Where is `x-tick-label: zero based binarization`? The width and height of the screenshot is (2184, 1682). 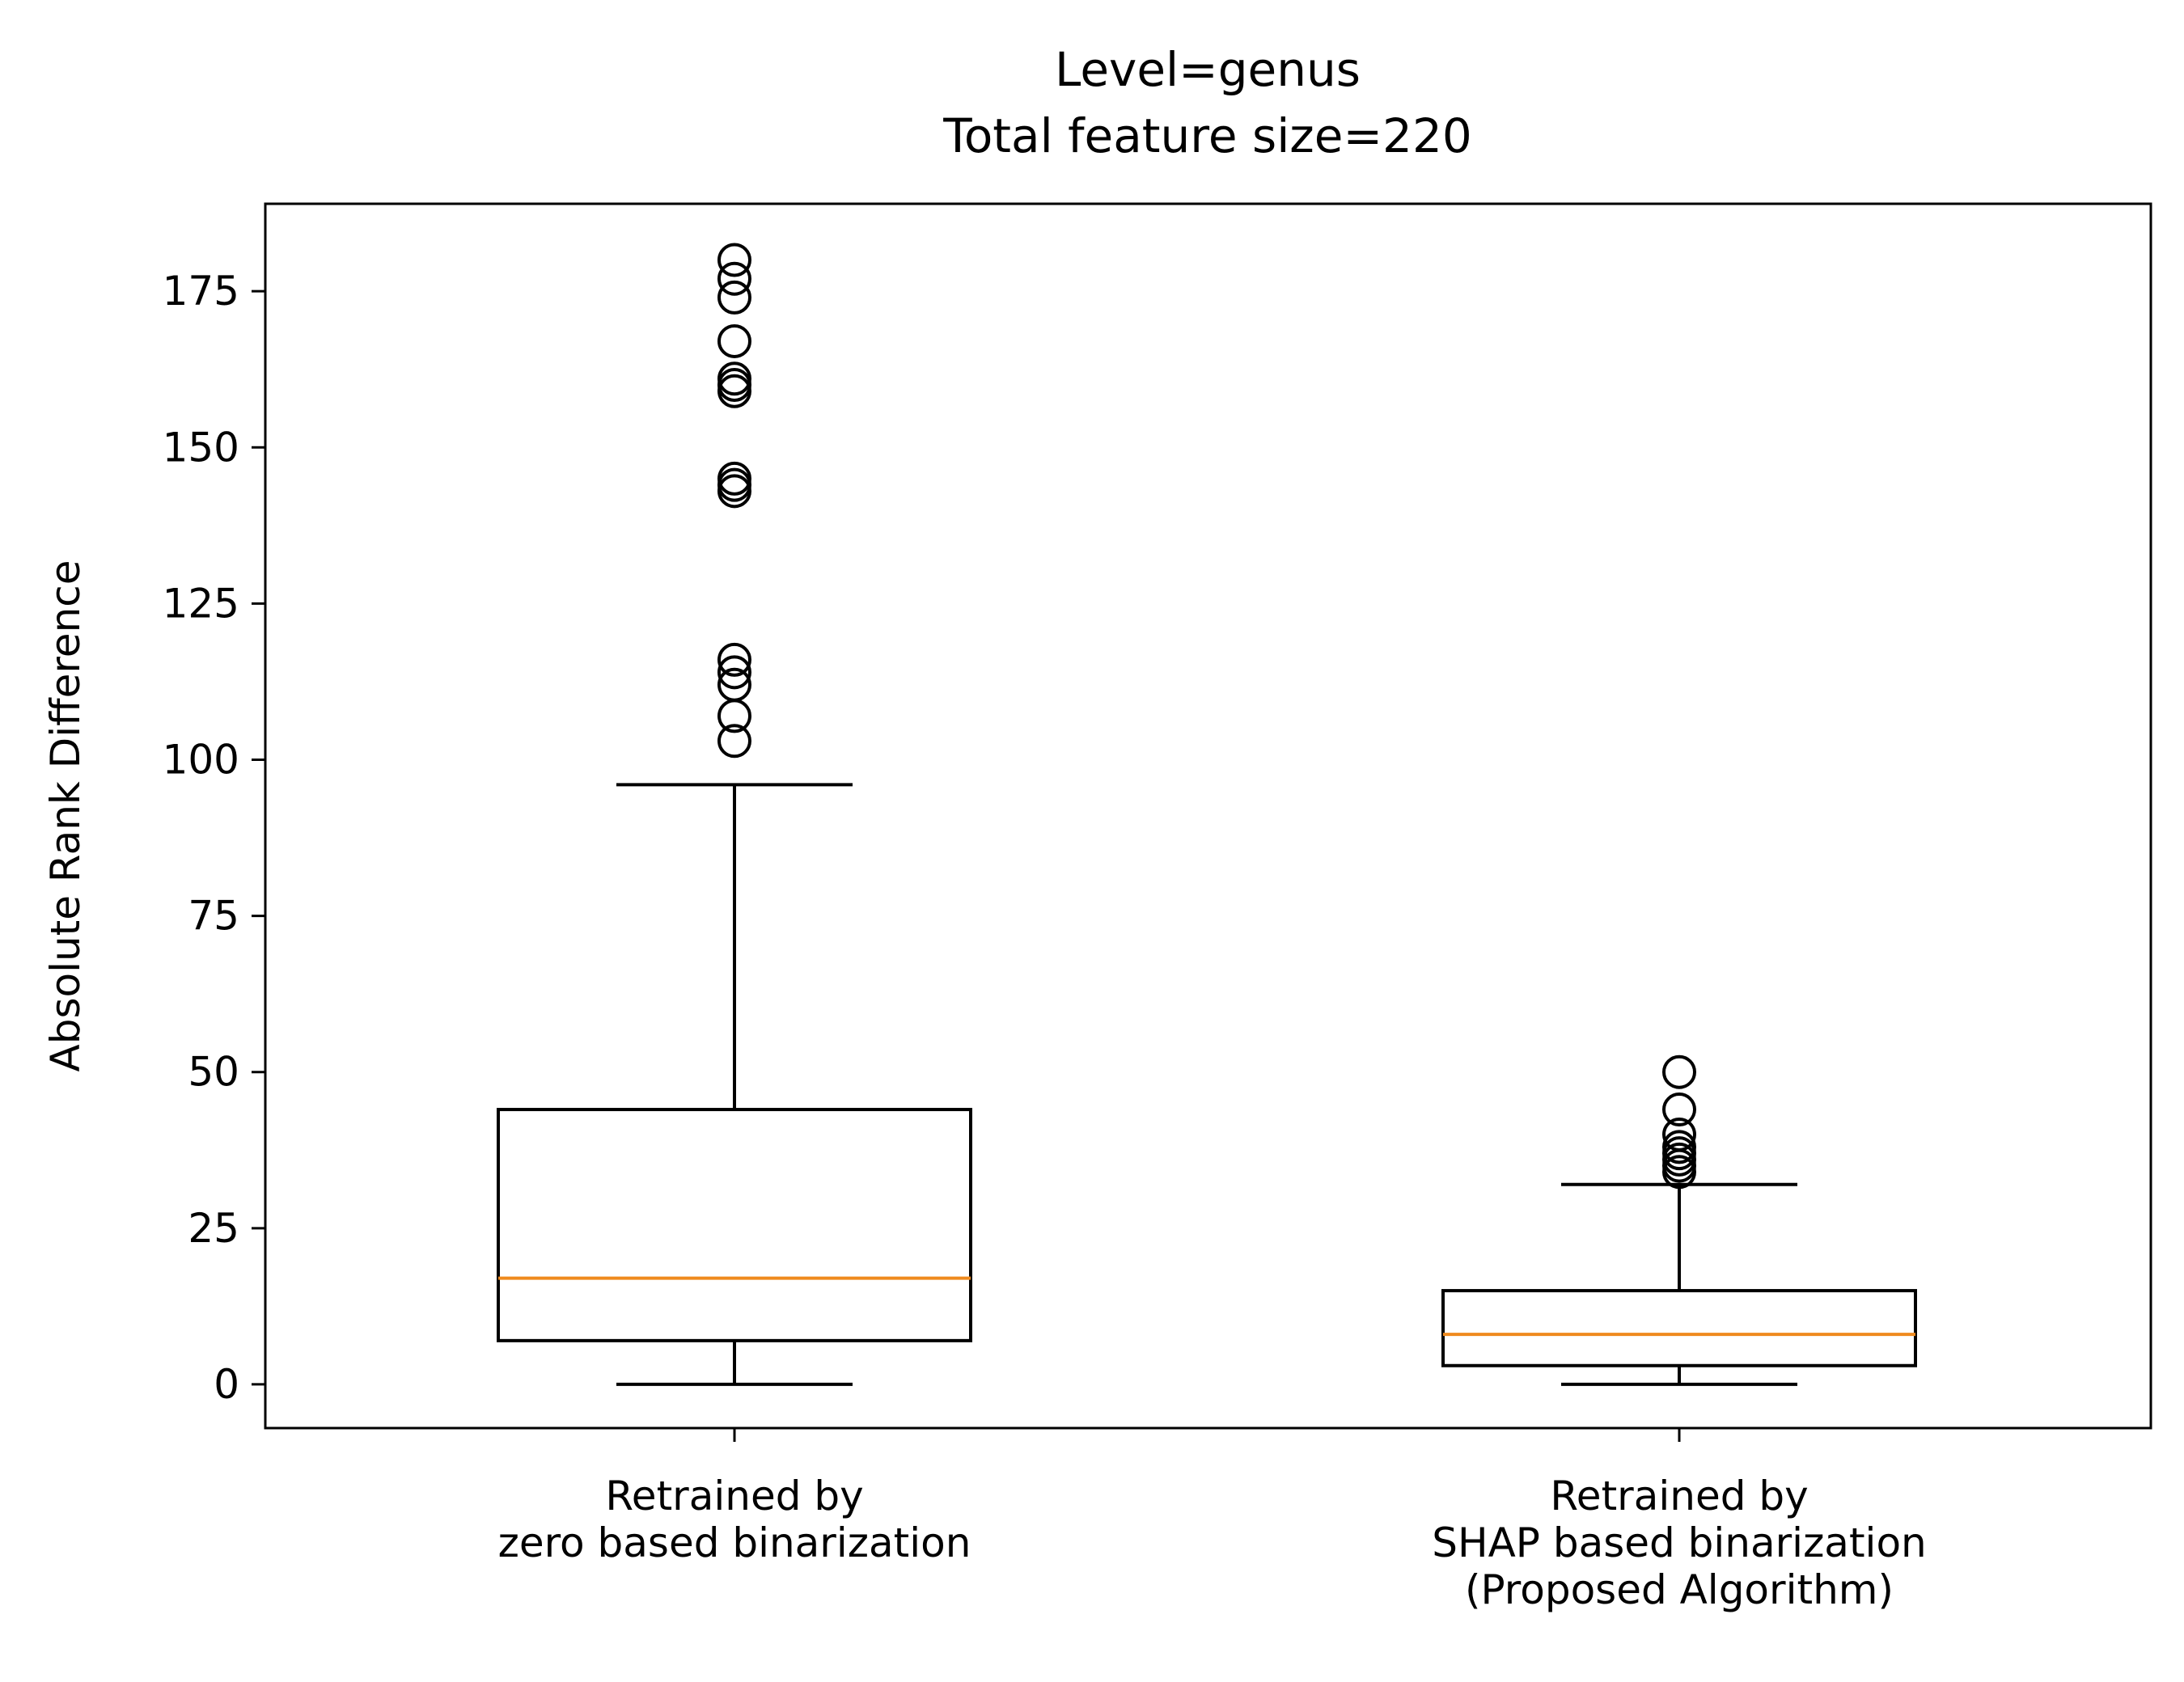 x-tick-label: zero based binarization is located at coordinates (734, 1542).